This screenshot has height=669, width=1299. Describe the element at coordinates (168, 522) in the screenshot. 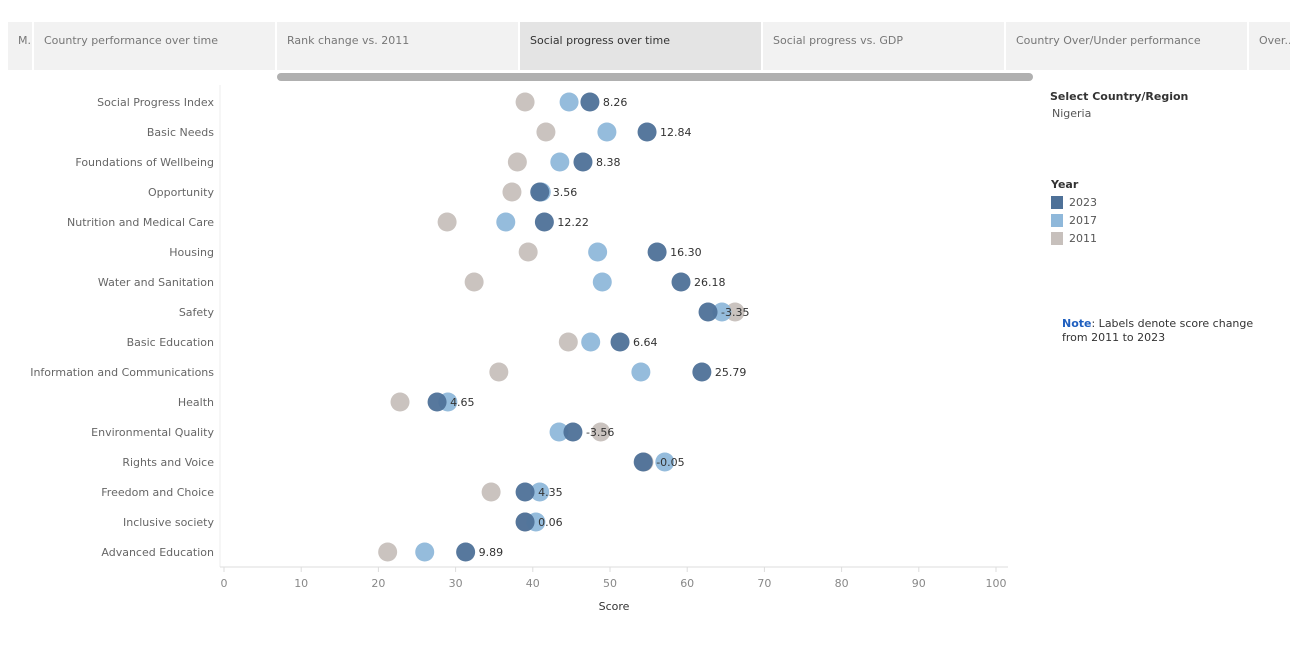

I see `category-label: Inclusive society` at that location.